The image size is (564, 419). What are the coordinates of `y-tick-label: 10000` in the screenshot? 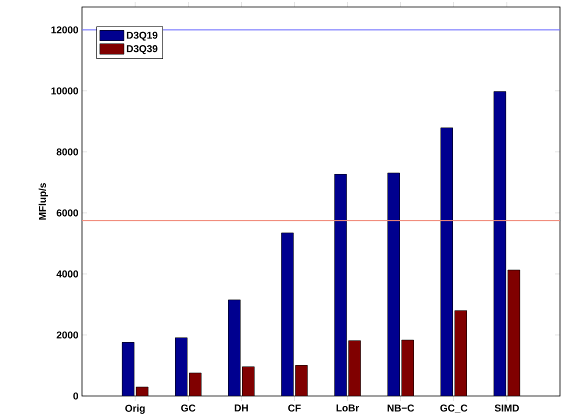 It's located at (64, 90).